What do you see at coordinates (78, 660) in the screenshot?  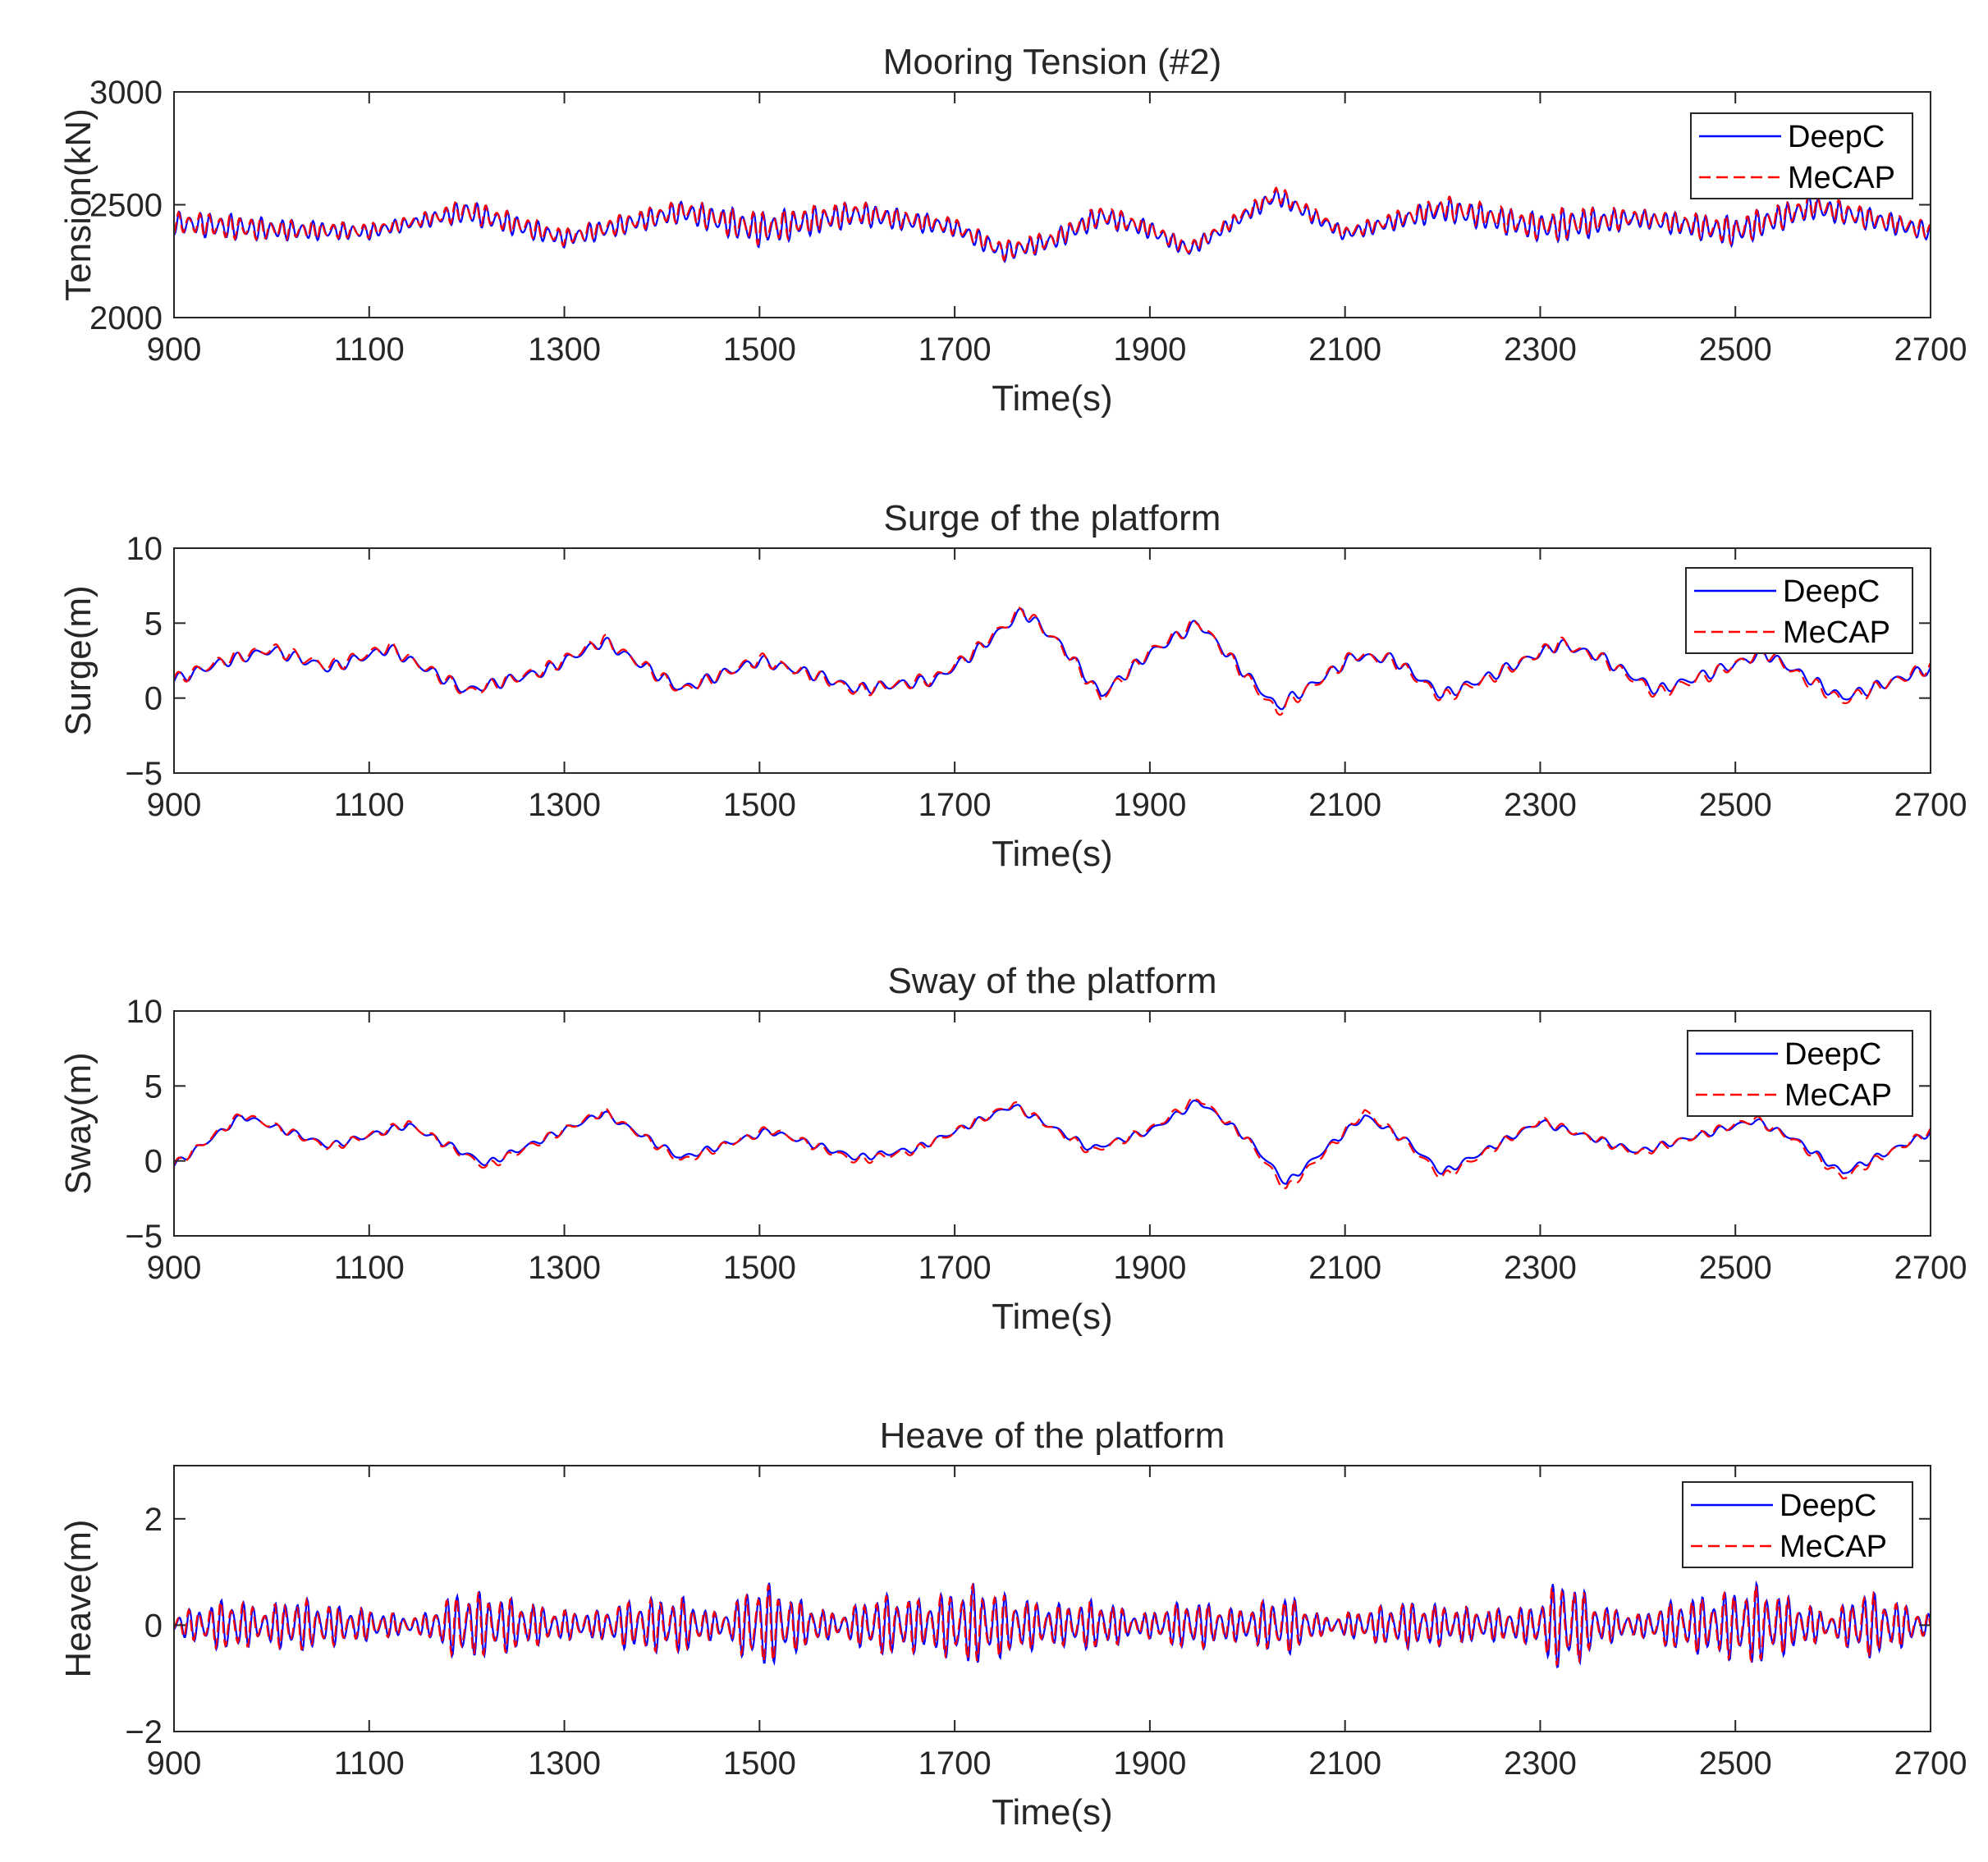 I see `y-axis-label: Surge(m)` at bounding box center [78, 660].